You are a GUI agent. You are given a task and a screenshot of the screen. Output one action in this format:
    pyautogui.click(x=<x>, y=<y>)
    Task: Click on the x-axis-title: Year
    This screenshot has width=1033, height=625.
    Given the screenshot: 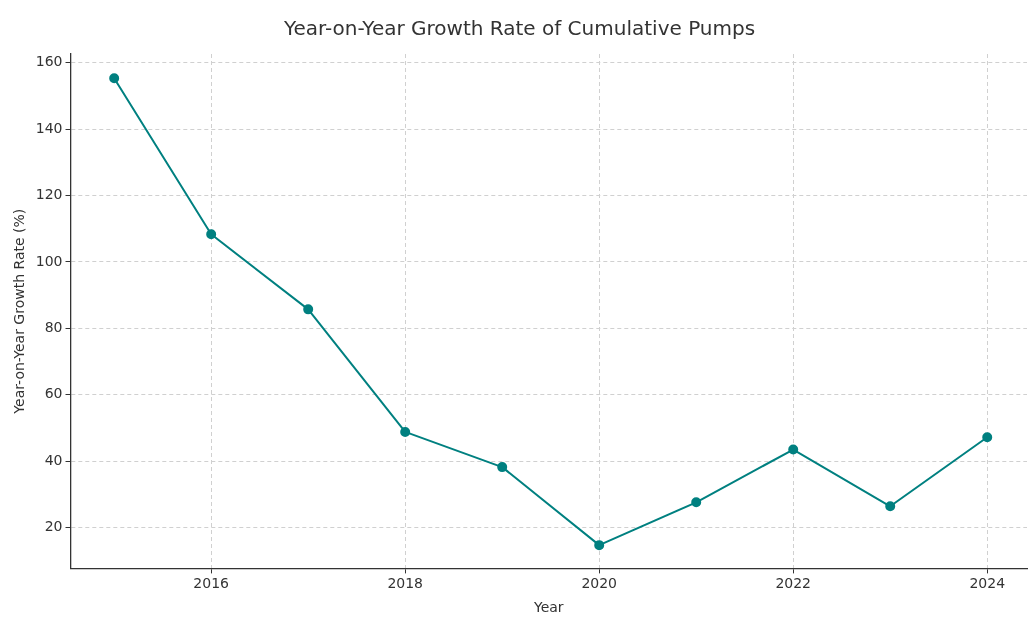 What is the action you would take?
    pyautogui.click(x=548, y=607)
    